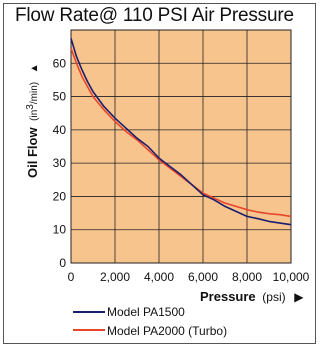 This screenshot has height=349, width=321. I want to click on x-axis-label: Pressure (psi) ▶, so click(252, 296).